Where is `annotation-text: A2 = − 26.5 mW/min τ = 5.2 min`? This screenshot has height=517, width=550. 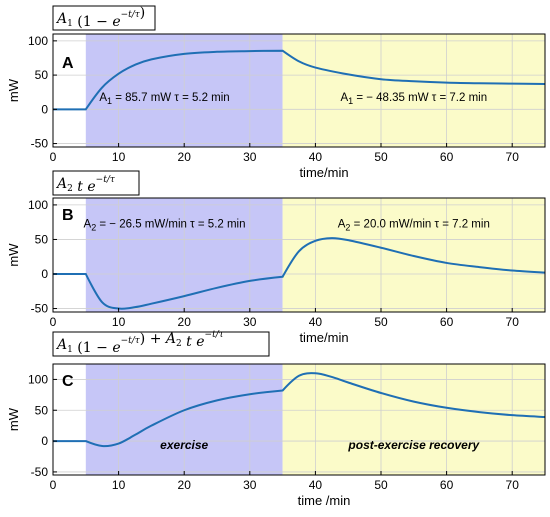 annotation-text: A2 = − 26.5 mW/min τ = 5.2 min is located at coordinates (165, 226).